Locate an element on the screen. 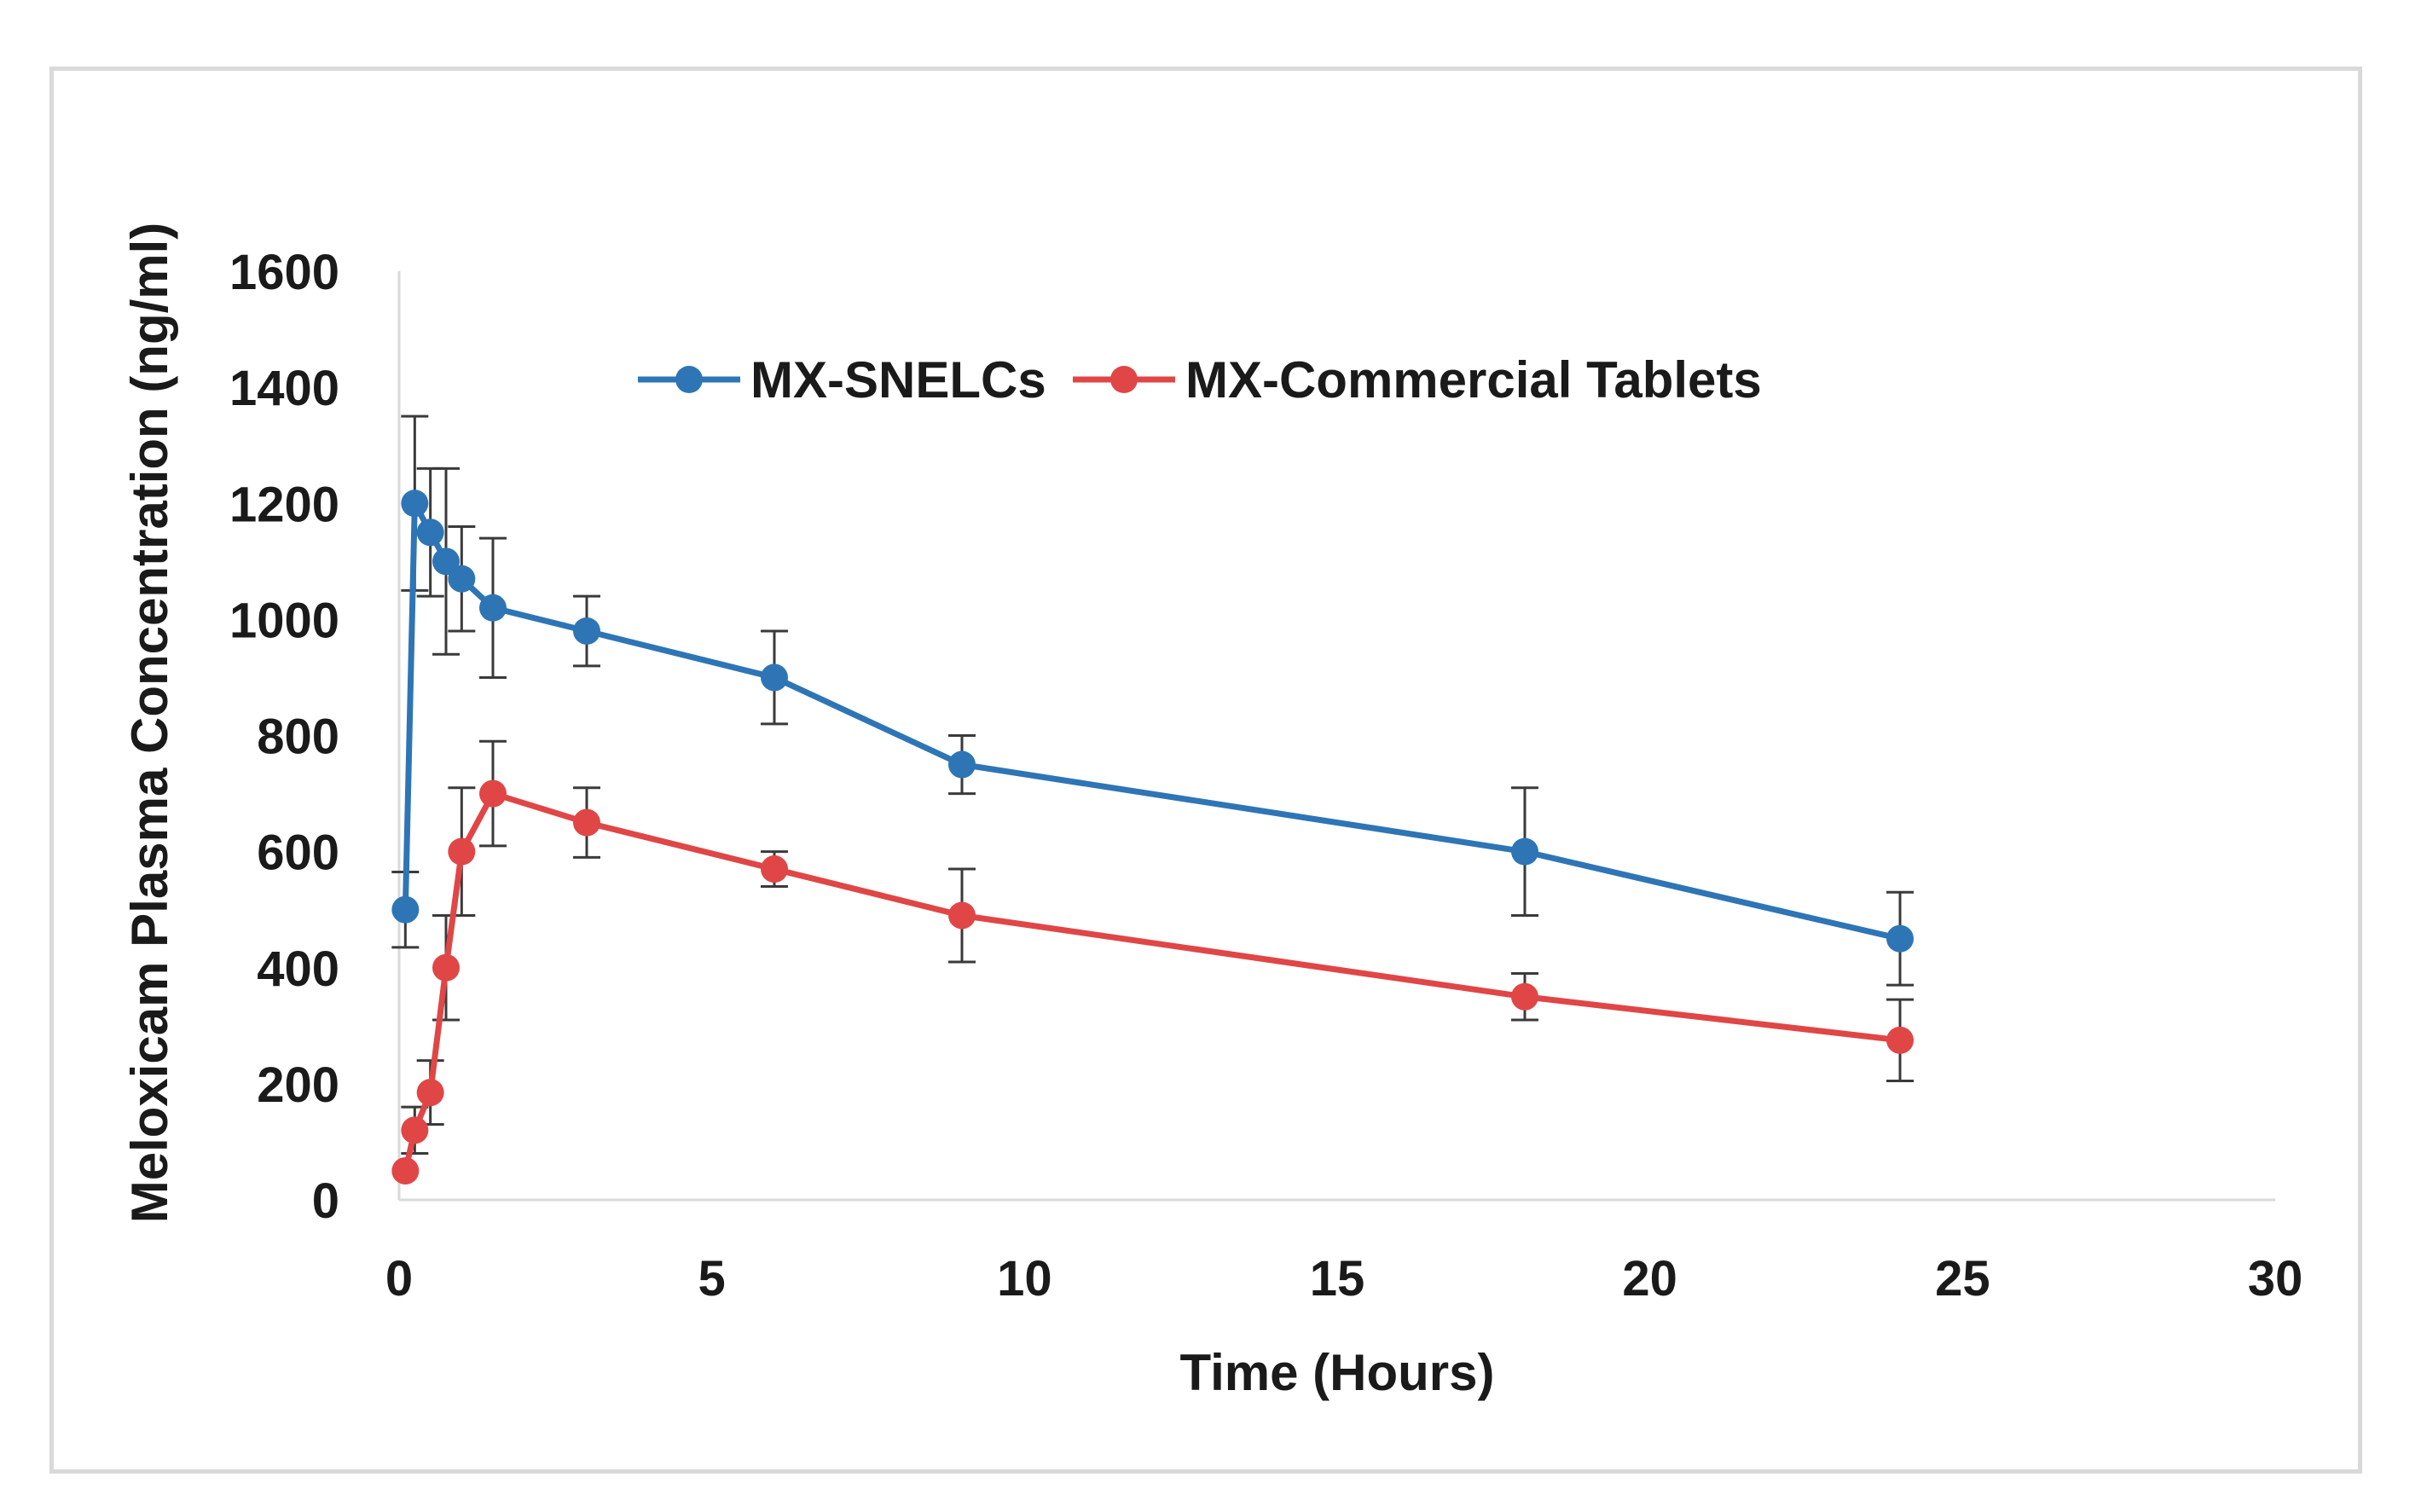 This screenshot has height=1512, width=2410. x-tick-label: 5 is located at coordinates (712, 1279).